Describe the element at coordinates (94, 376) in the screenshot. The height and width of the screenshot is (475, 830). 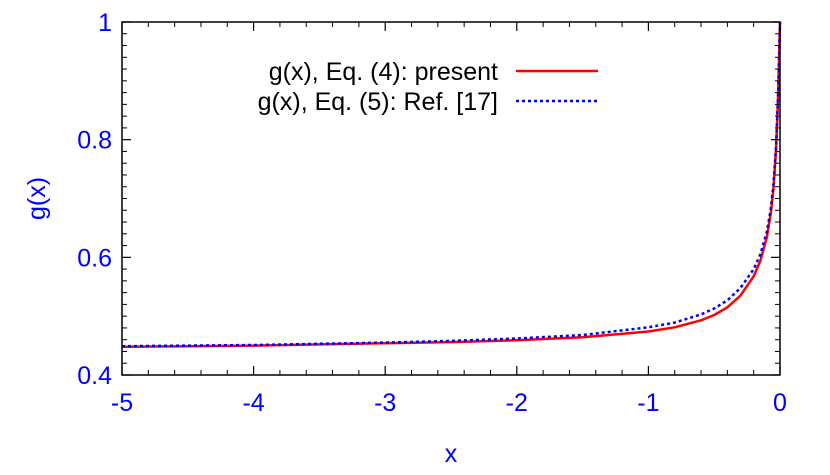
I see `y-tick-label: 0.4` at that location.